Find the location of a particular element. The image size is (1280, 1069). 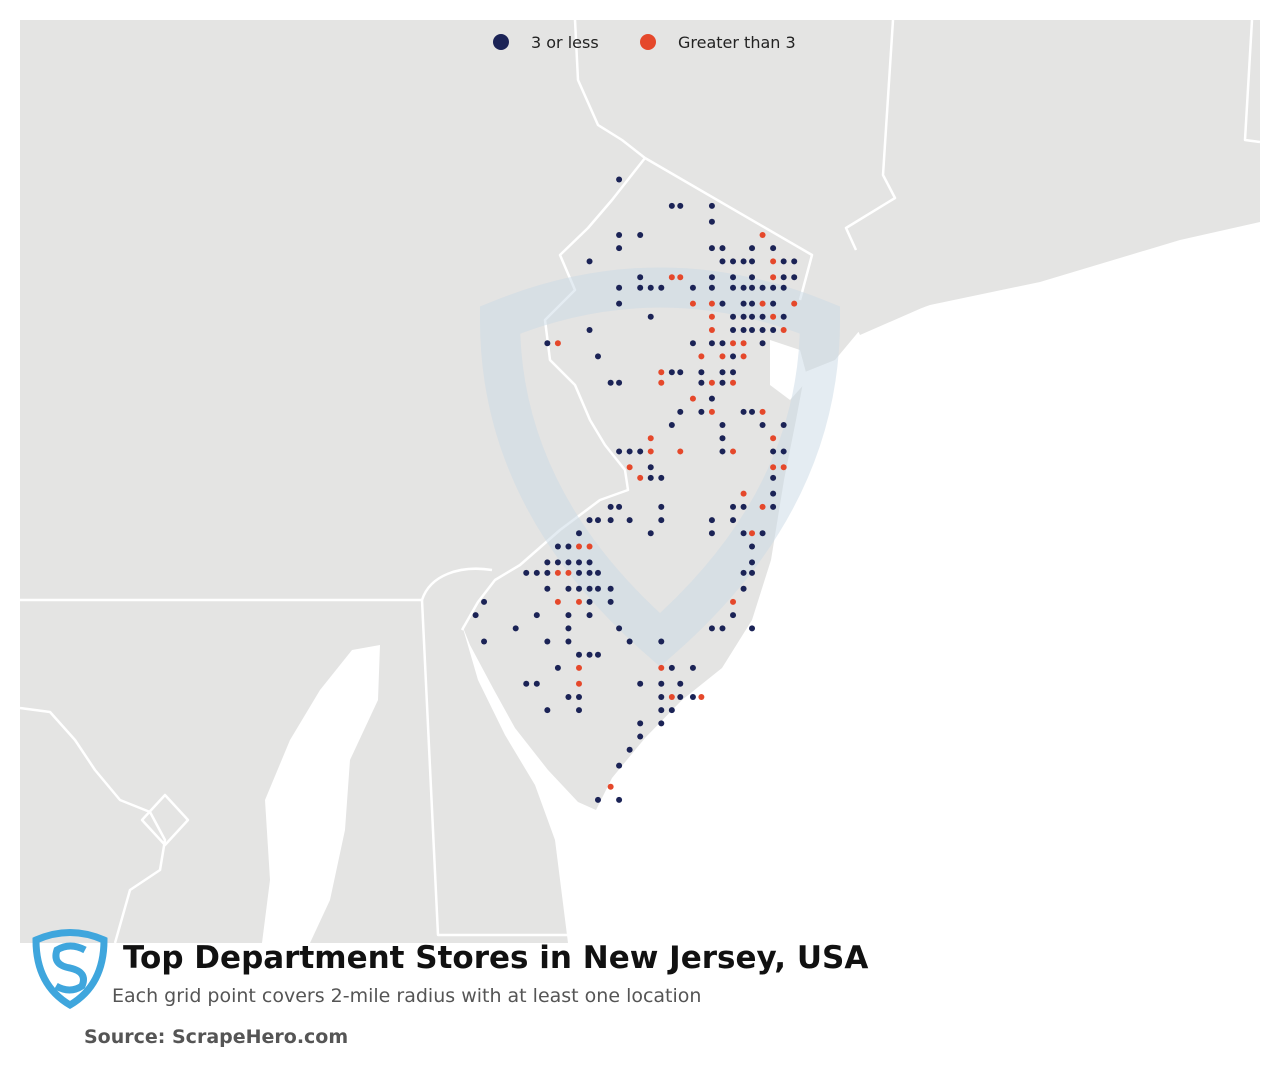

legend-label: Greater than 3 is located at coordinates (737, 42).